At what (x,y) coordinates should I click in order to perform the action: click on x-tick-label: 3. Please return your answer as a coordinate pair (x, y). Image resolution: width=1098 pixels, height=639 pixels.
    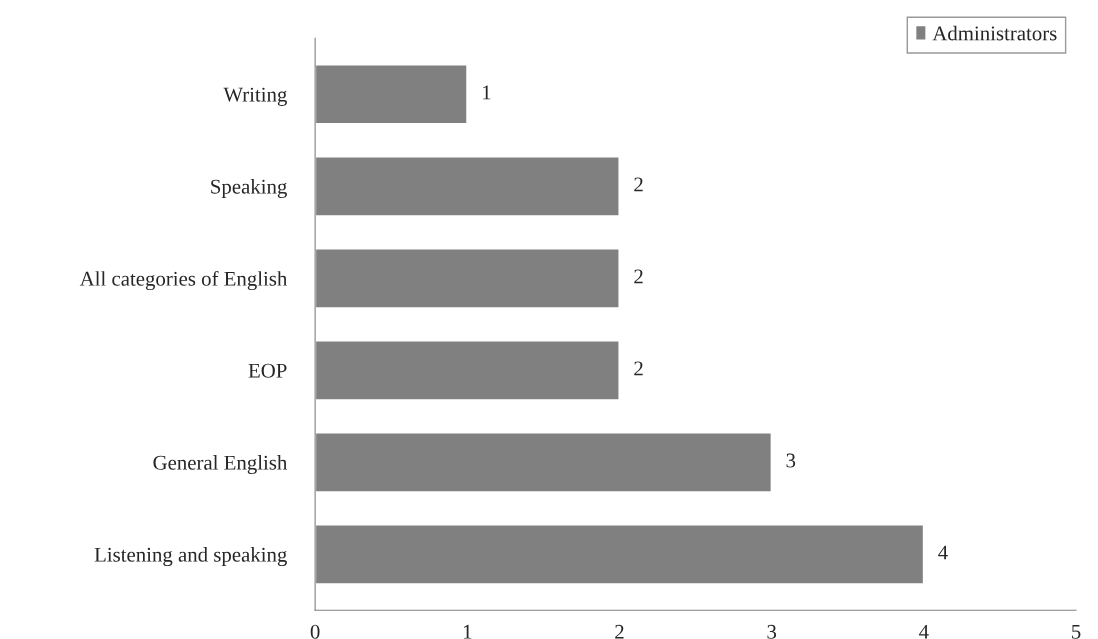
    Looking at the image, I should click on (772, 631).